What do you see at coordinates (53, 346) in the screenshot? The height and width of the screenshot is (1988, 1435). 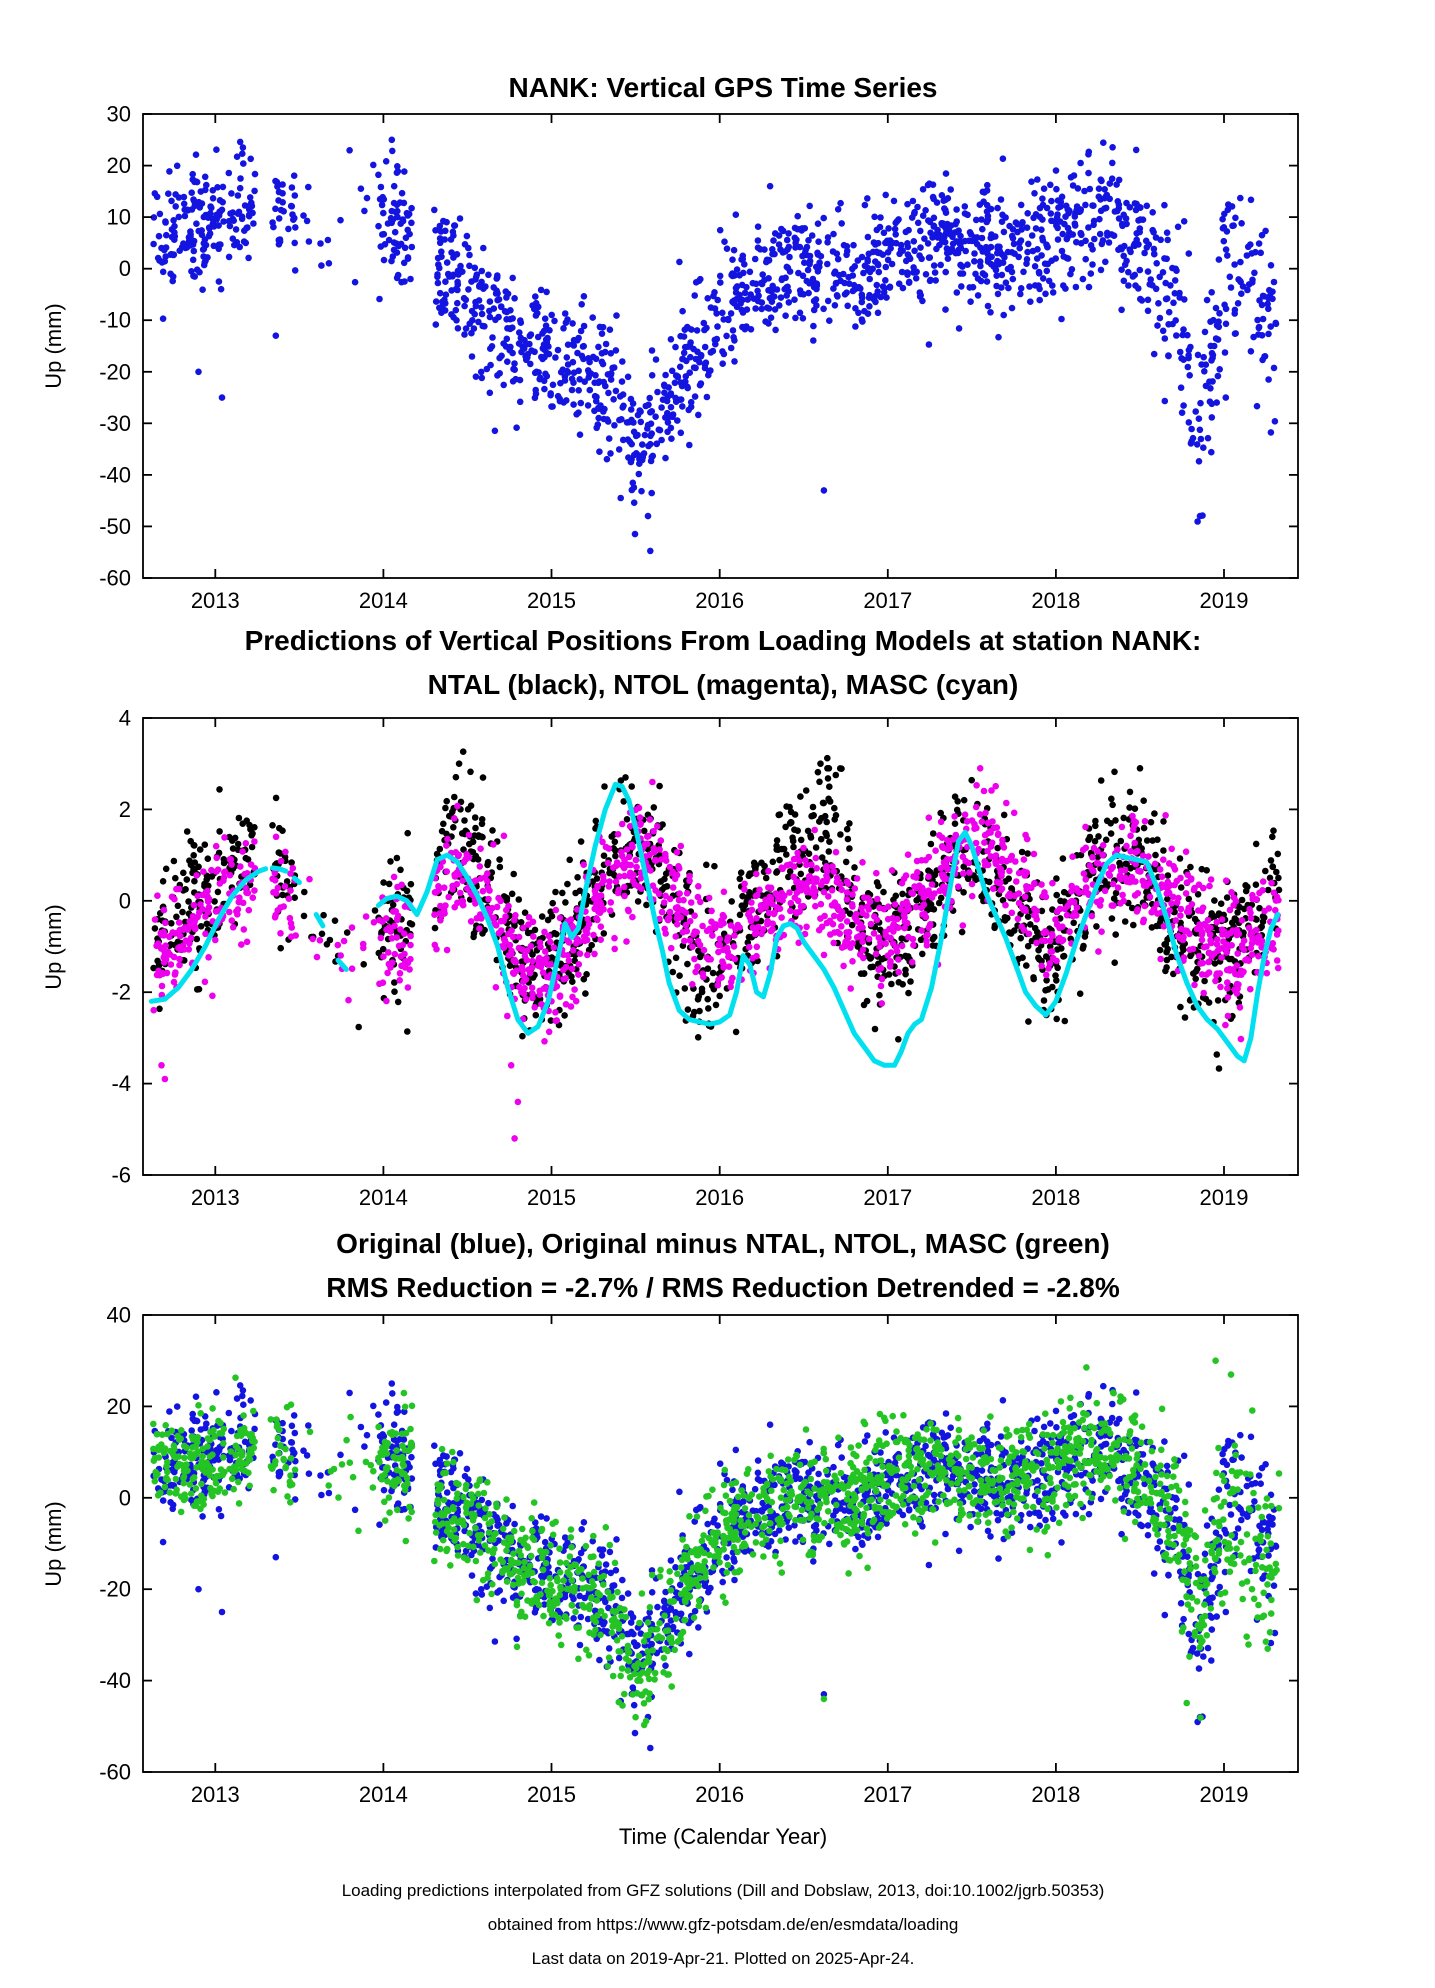 I see `panel1-ylabel: Up (mm)` at bounding box center [53, 346].